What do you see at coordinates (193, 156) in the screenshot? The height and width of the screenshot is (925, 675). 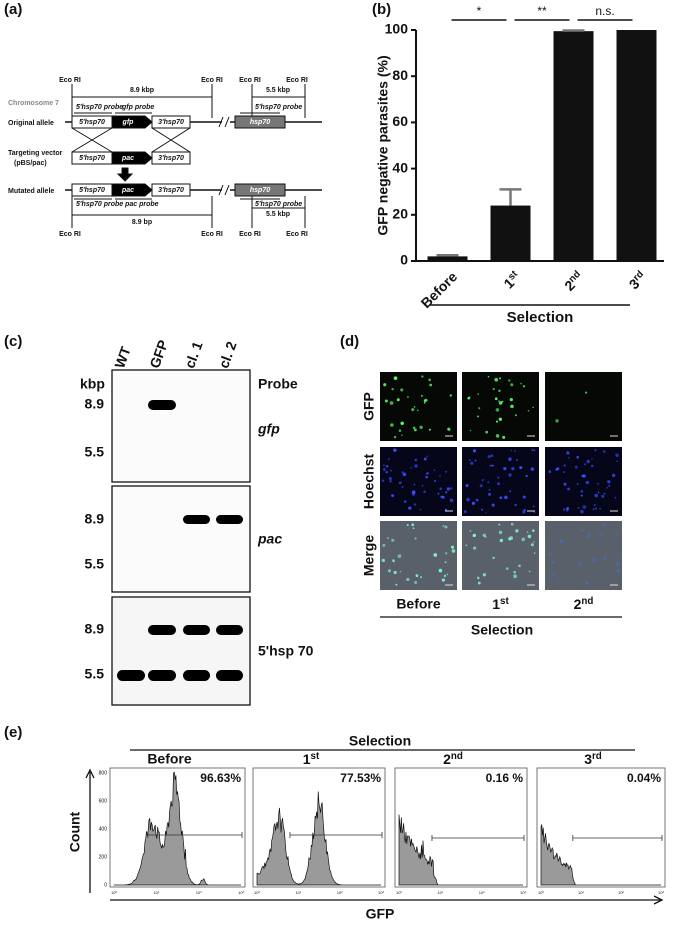 I see `gene-diagram` at bounding box center [193, 156].